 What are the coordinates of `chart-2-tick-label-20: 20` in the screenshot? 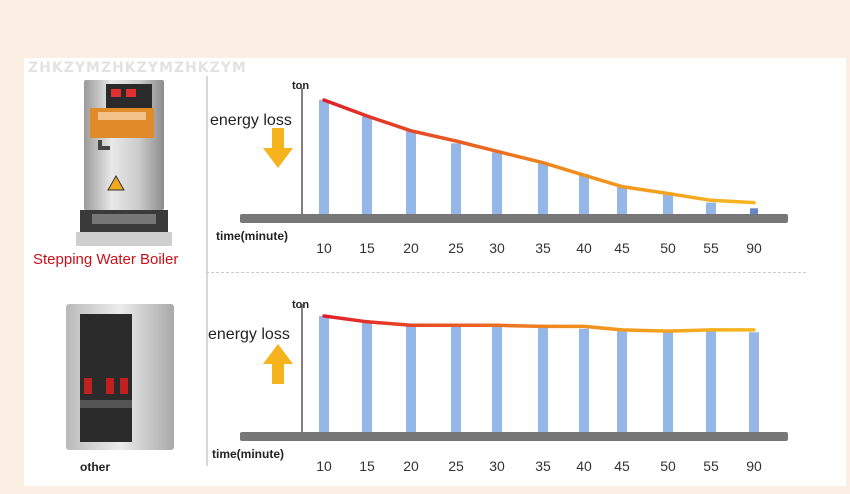 It's located at (411, 466).